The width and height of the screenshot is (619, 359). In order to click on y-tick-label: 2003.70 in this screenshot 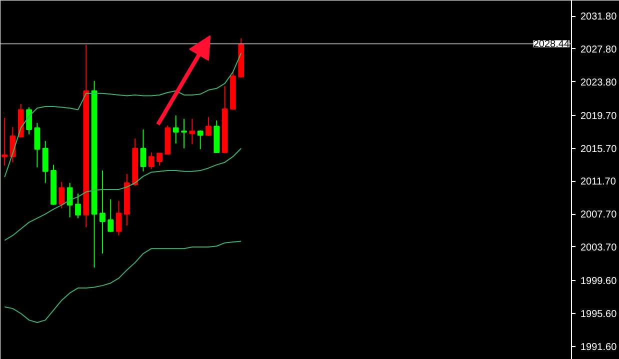, I will do `click(599, 248)`.